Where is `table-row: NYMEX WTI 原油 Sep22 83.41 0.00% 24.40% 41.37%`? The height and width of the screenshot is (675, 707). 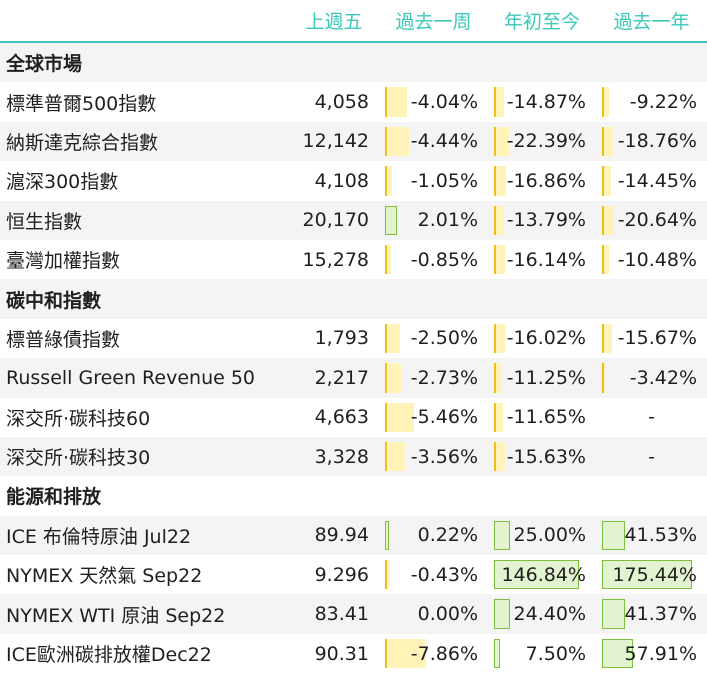
table-row: NYMEX WTI 原油 Sep22 83.41 0.00% 24.40% 41.37% is located at coordinates (353, 614).